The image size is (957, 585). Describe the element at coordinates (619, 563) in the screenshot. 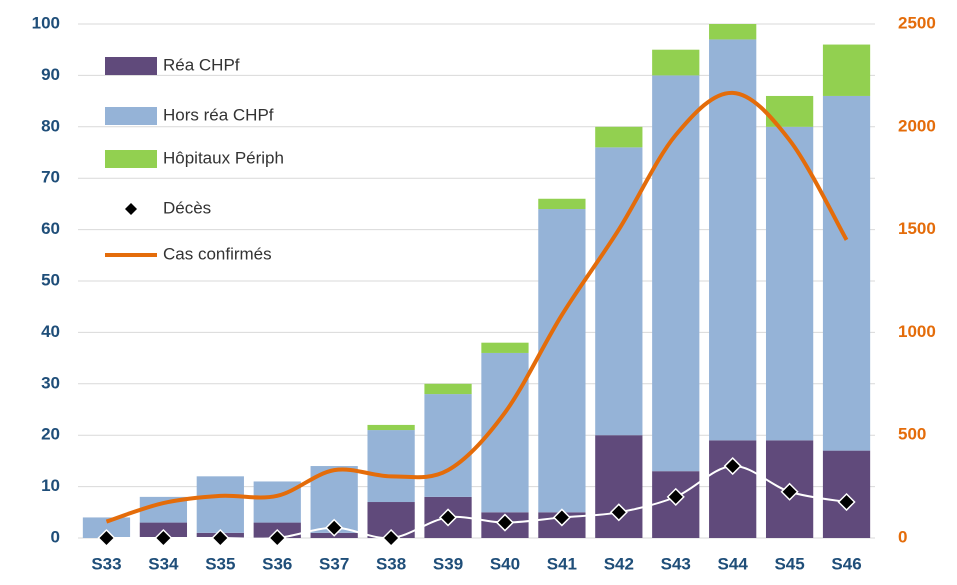

I see `x-tick-label: S42` at that location.